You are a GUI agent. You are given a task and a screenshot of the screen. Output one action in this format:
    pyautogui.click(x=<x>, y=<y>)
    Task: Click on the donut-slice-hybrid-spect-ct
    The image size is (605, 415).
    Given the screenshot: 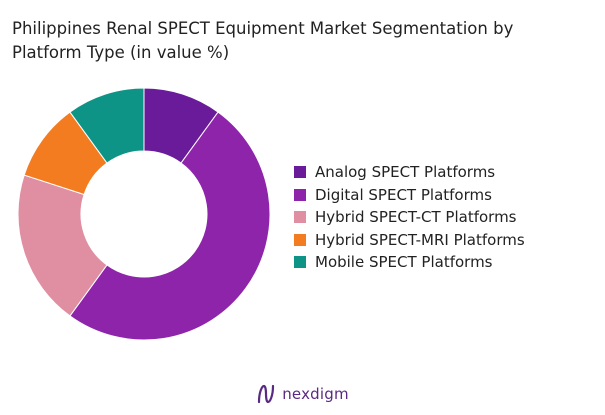 What is the action you would take?
    pyautogui.click(x=62, y=245)
    